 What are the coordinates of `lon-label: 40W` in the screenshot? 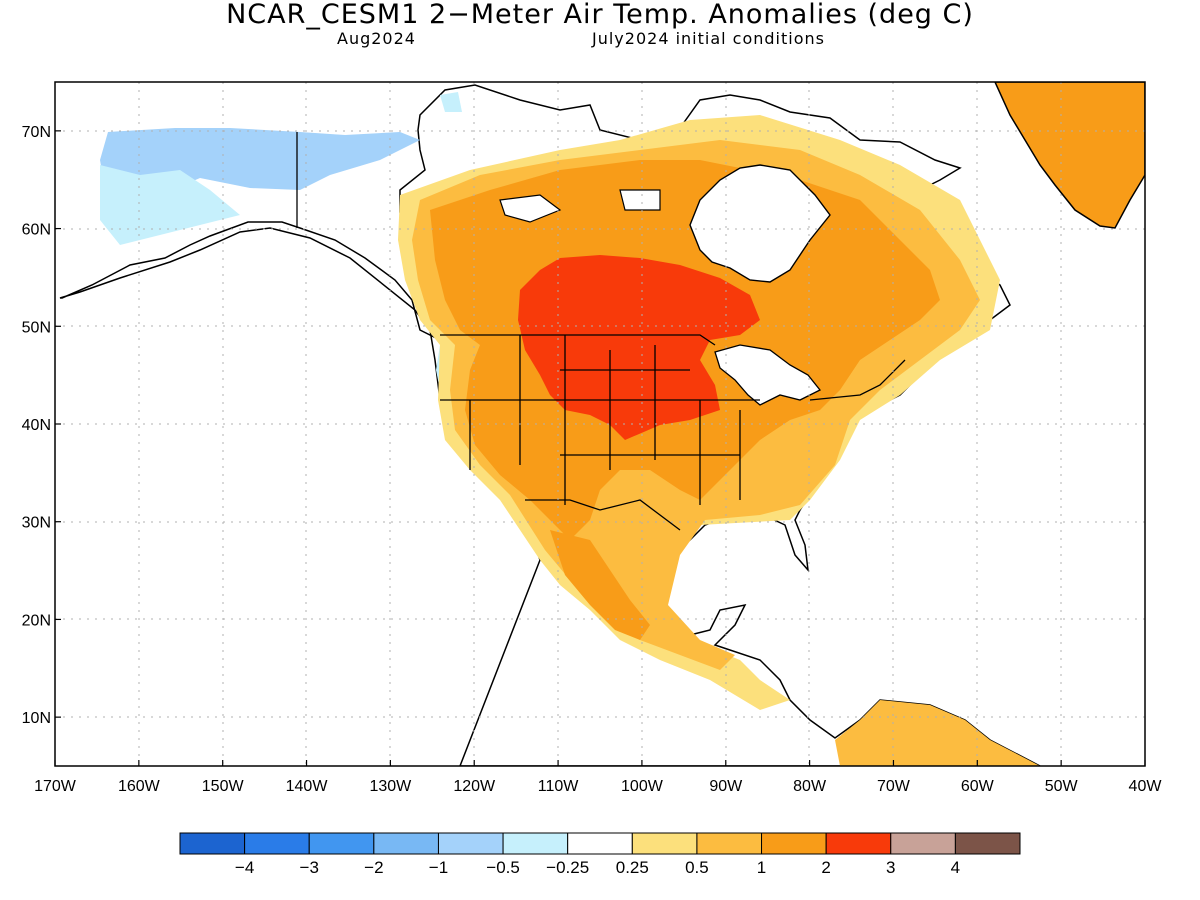 It's located at (1146, 786).